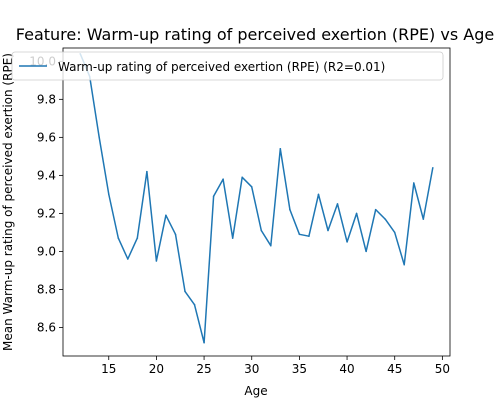  Describe the element at coordinates (203, 369) in the screenshot. I see `x-tick-label: 25` at that location.